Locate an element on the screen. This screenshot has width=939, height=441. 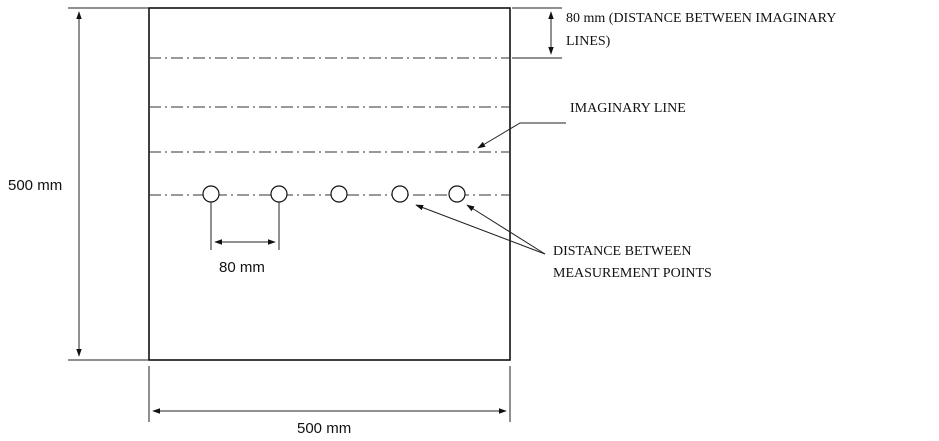
width-label: 500 mm is located at coordinates (324, 428).